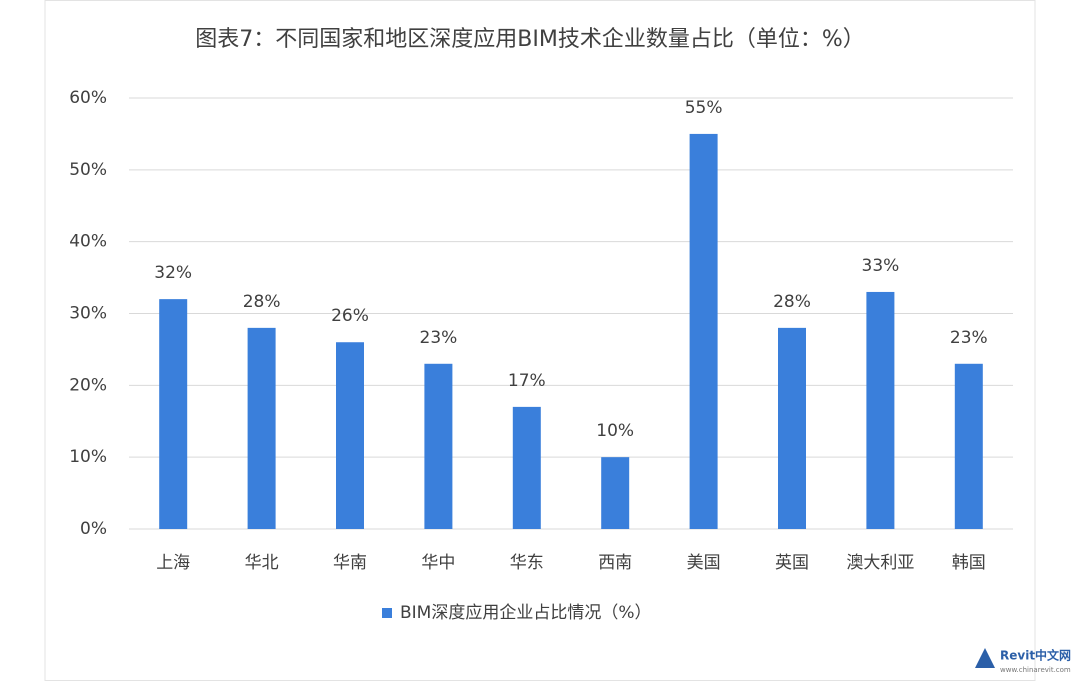 The width and height of the screenshot is (1080, 681). What do you see at coordinates (88, 170) in the screenshot?
I see `y-tick-label: 50%` at bounding box center [88, 170].